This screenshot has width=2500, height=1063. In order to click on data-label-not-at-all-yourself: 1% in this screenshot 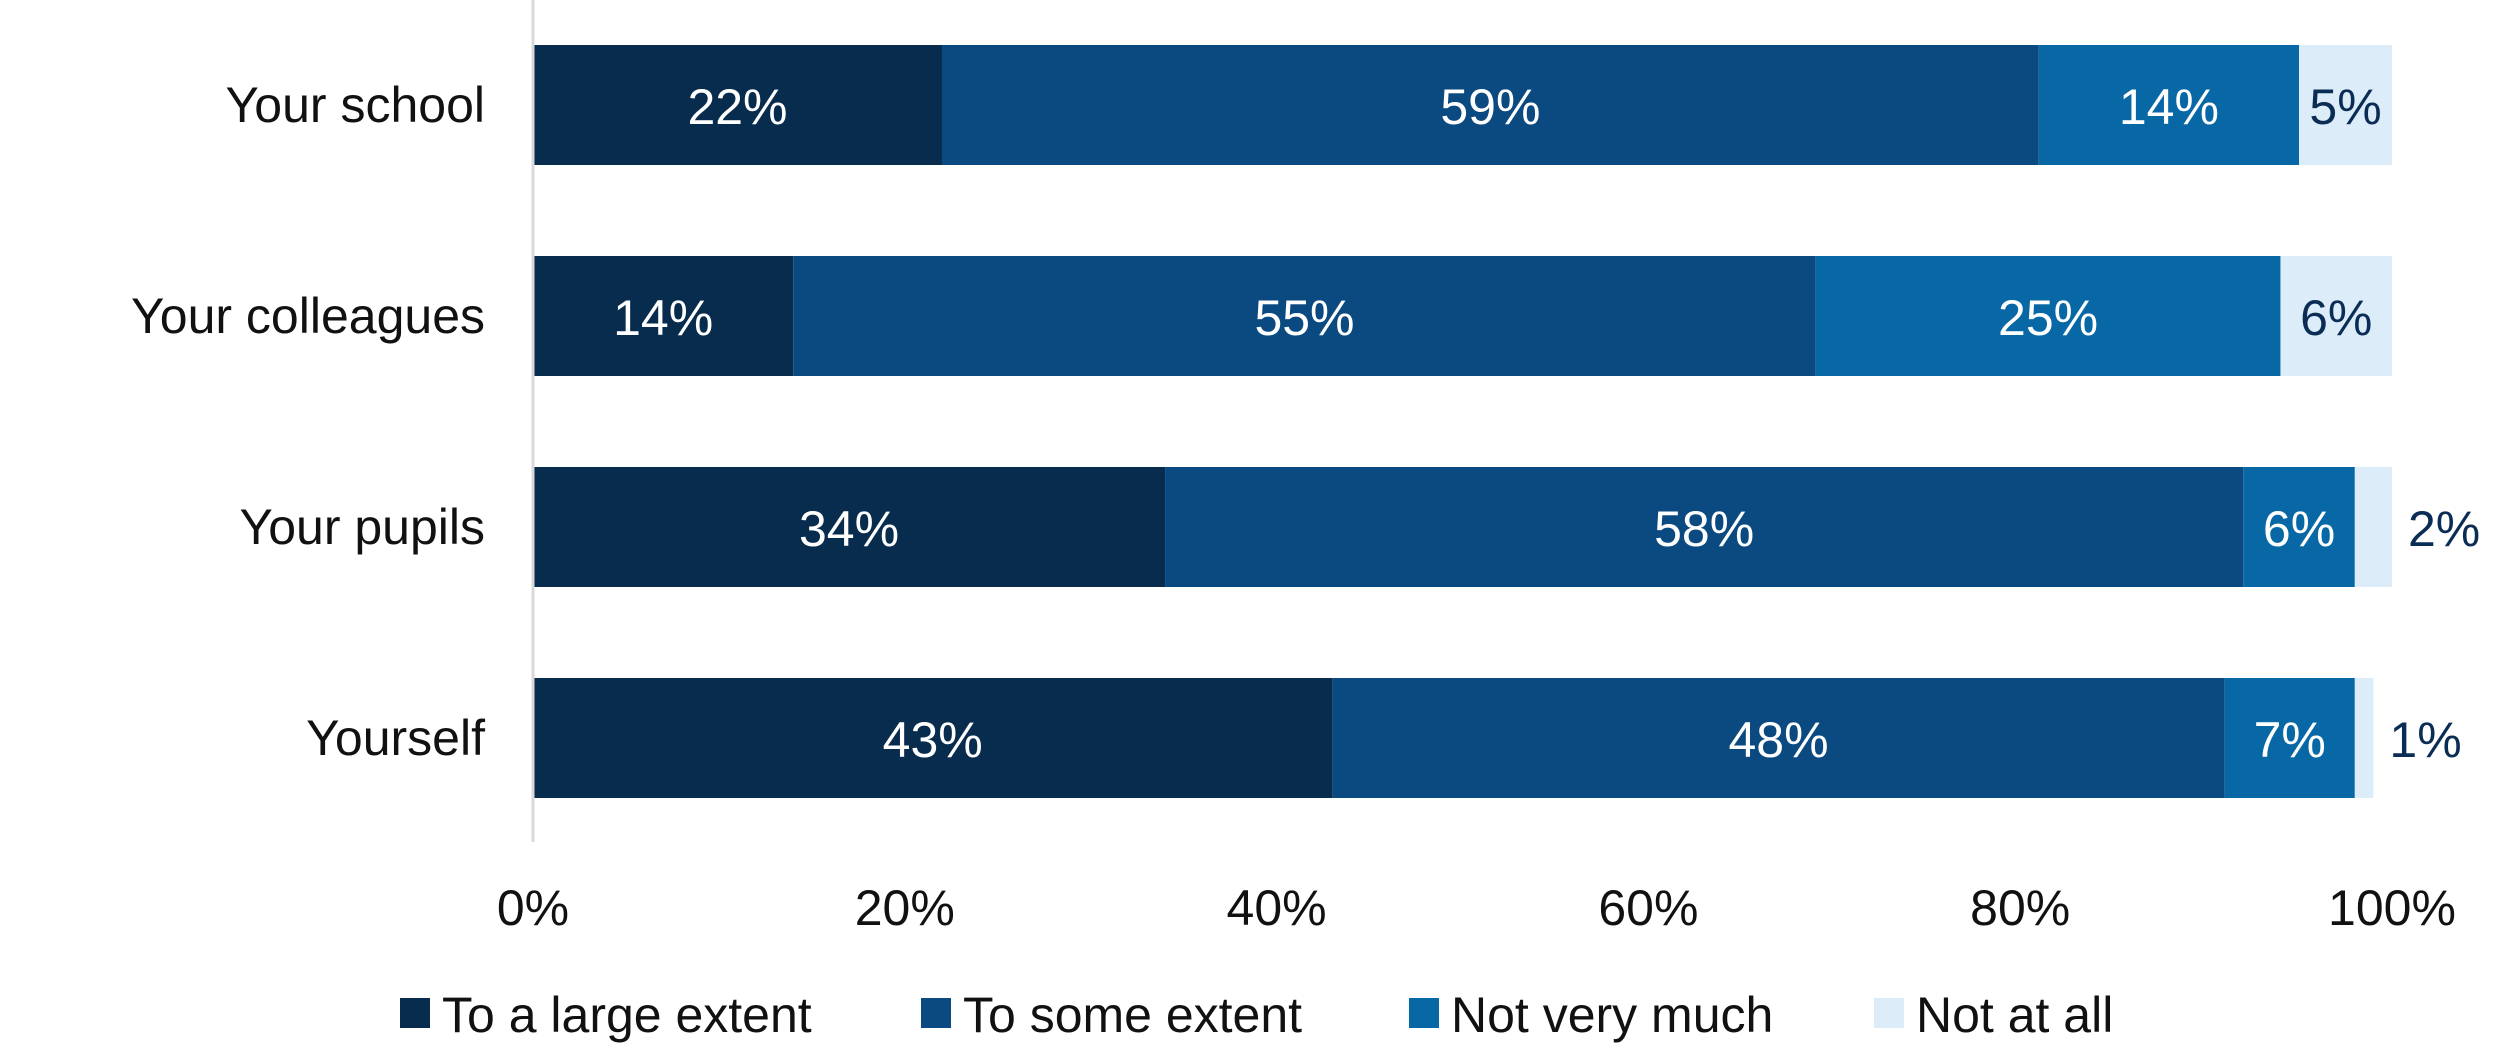, I will do `click(2425, 740)`.